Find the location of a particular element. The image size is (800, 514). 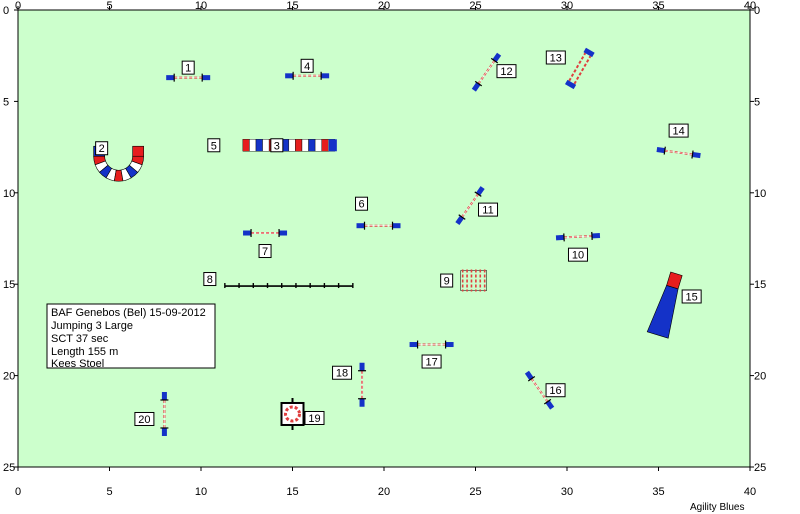

obstacle-9: 9 is located at coordinates (463, 280).